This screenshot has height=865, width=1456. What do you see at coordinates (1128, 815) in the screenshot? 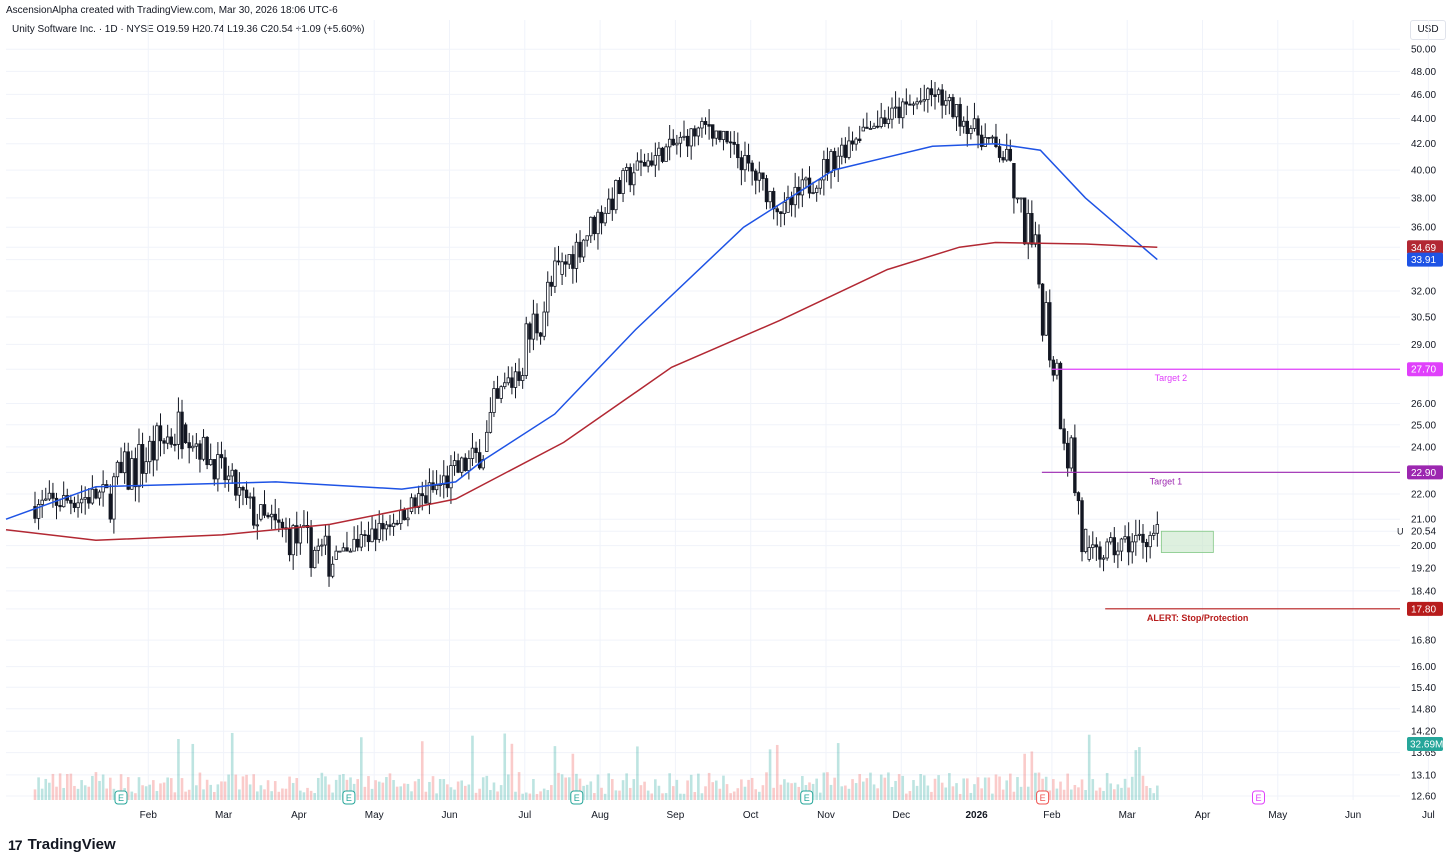
I see `time-tick-label: Mar` at bounding box center [1128, 815].